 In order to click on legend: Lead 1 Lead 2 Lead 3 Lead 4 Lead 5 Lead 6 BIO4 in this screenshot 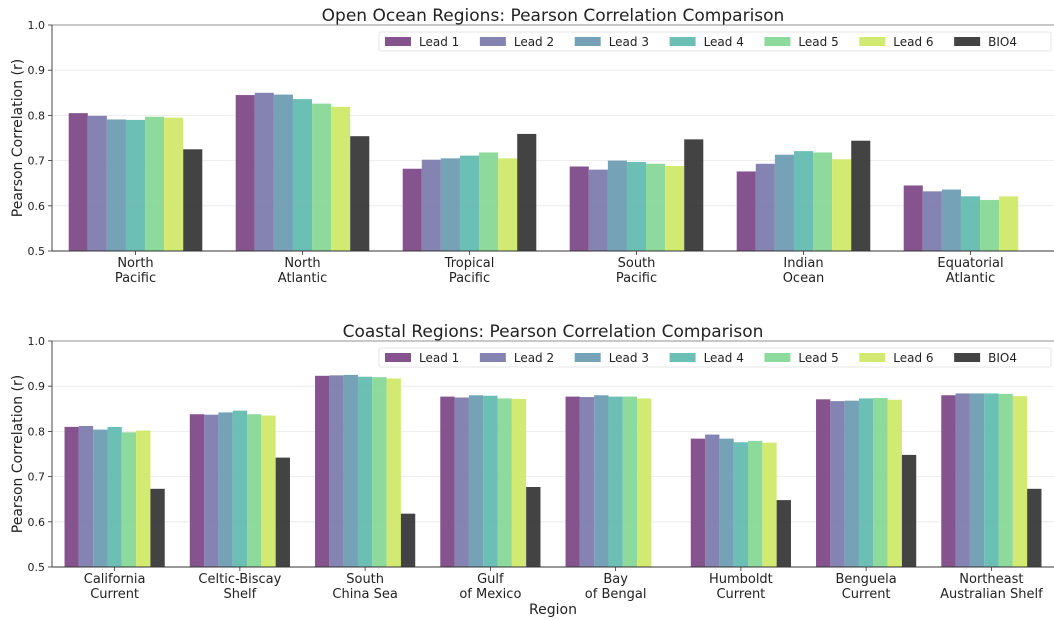, I will do `click(715, 41)`.